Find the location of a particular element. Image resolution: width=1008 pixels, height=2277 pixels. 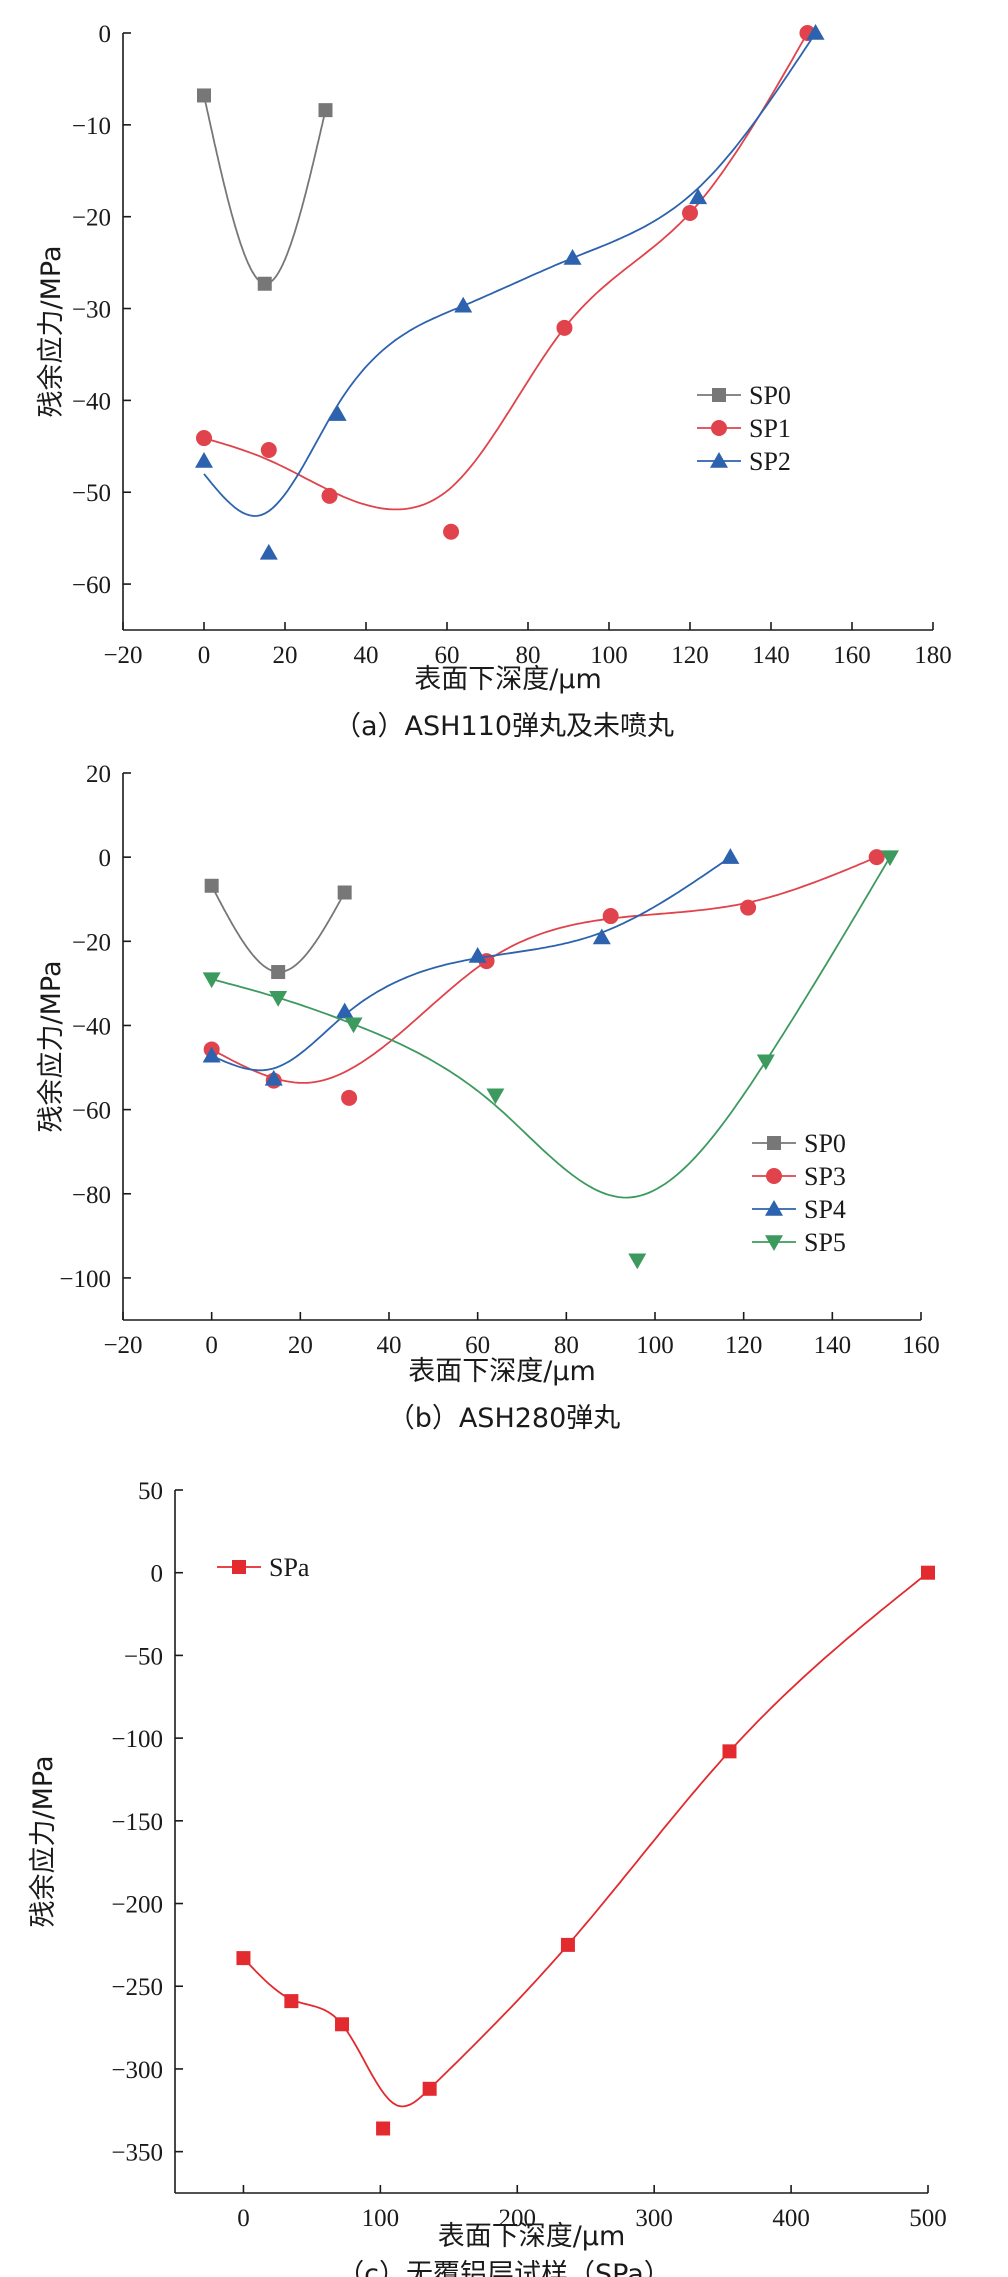

y-tick-label: −350 is located at coordinates (137, 2153).